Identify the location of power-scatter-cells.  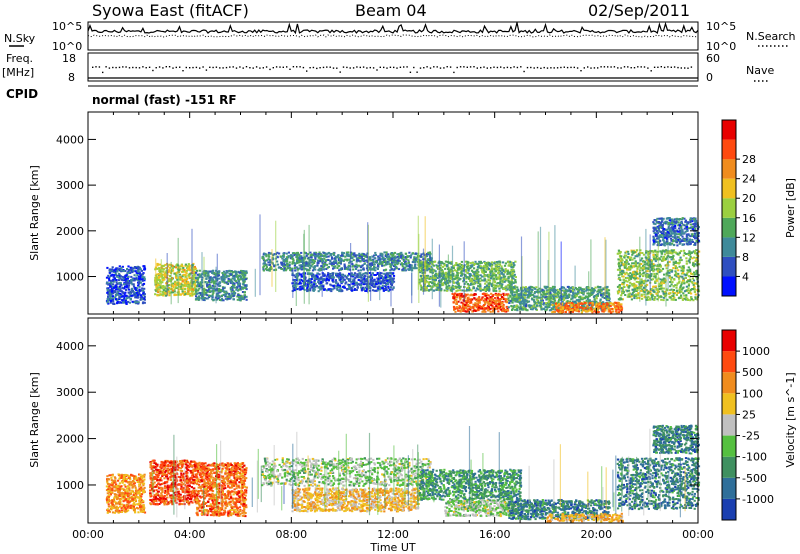
(403, 264).